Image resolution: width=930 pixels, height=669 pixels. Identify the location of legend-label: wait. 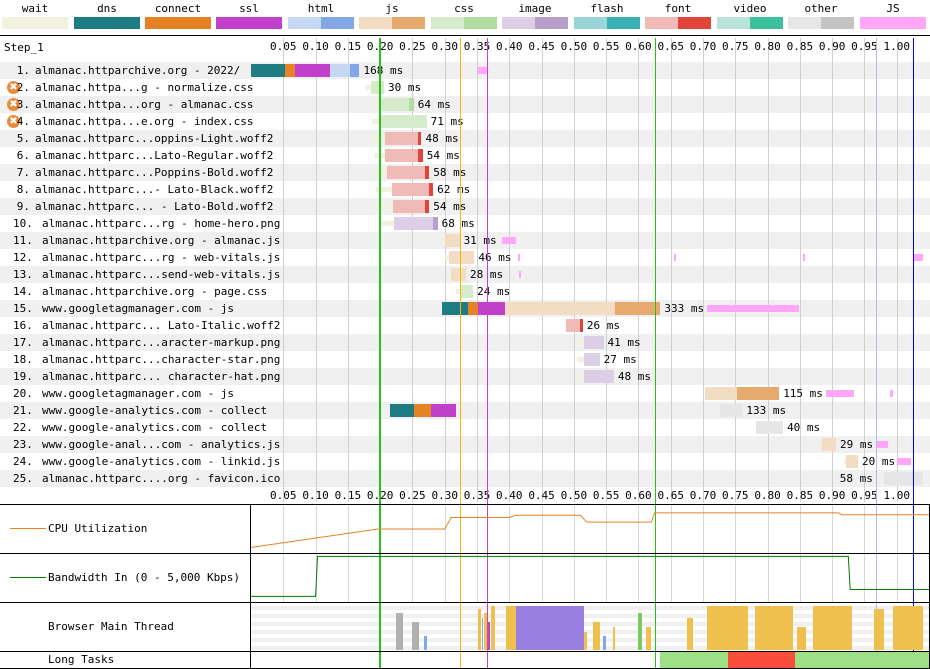
(35, 8).